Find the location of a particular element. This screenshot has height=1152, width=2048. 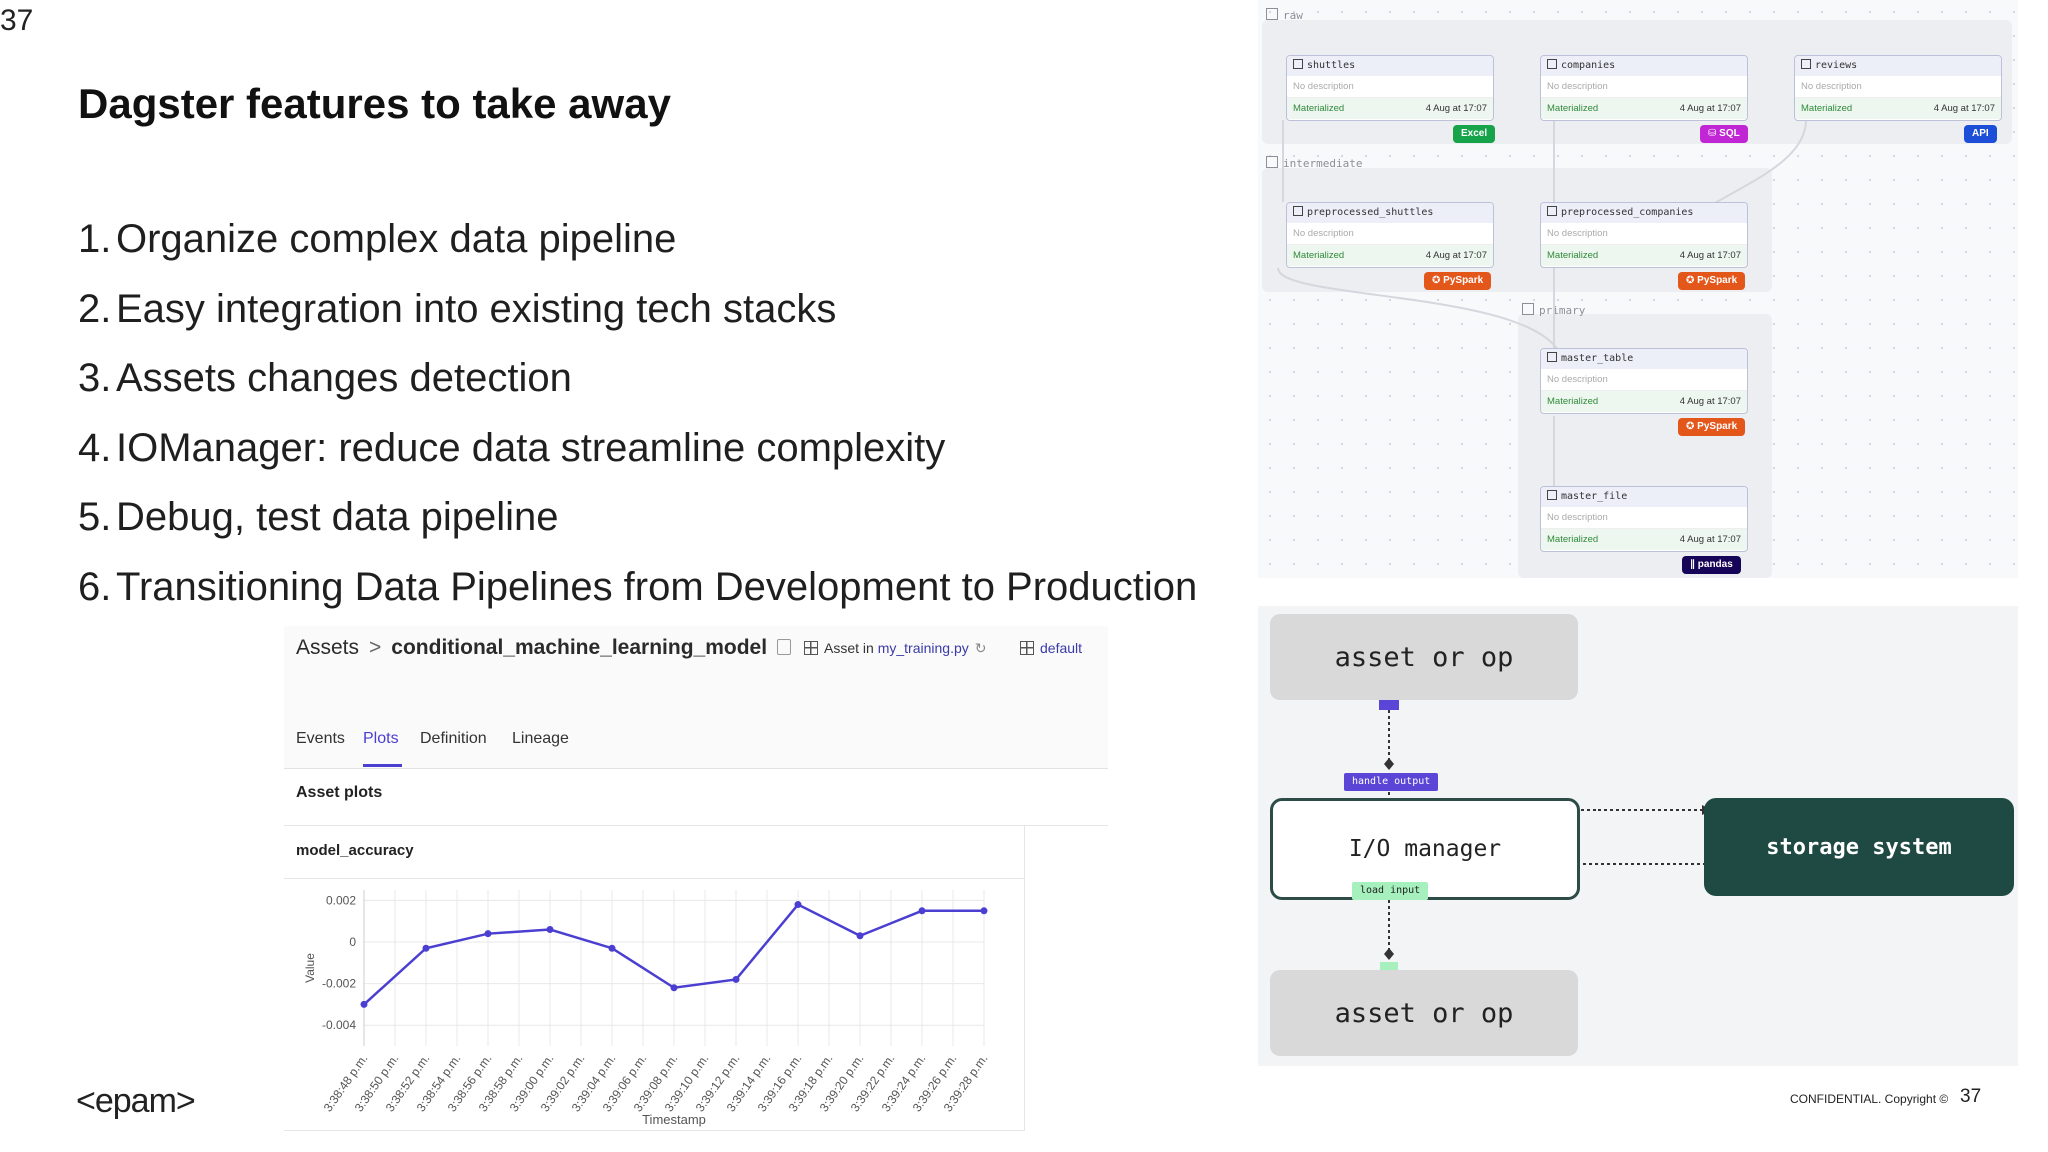

slide-number-top: 37 is located at coordinates (17, 20).